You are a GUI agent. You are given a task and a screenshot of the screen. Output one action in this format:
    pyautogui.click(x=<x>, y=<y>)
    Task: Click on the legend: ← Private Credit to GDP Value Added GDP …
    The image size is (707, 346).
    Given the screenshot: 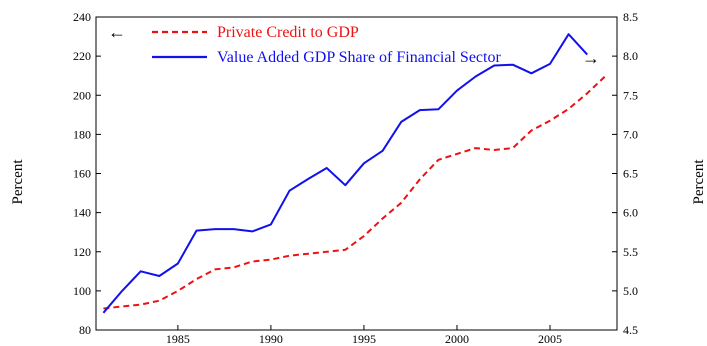 What is the action you would take?
    pyautogui.click(x=354, y=45)
    